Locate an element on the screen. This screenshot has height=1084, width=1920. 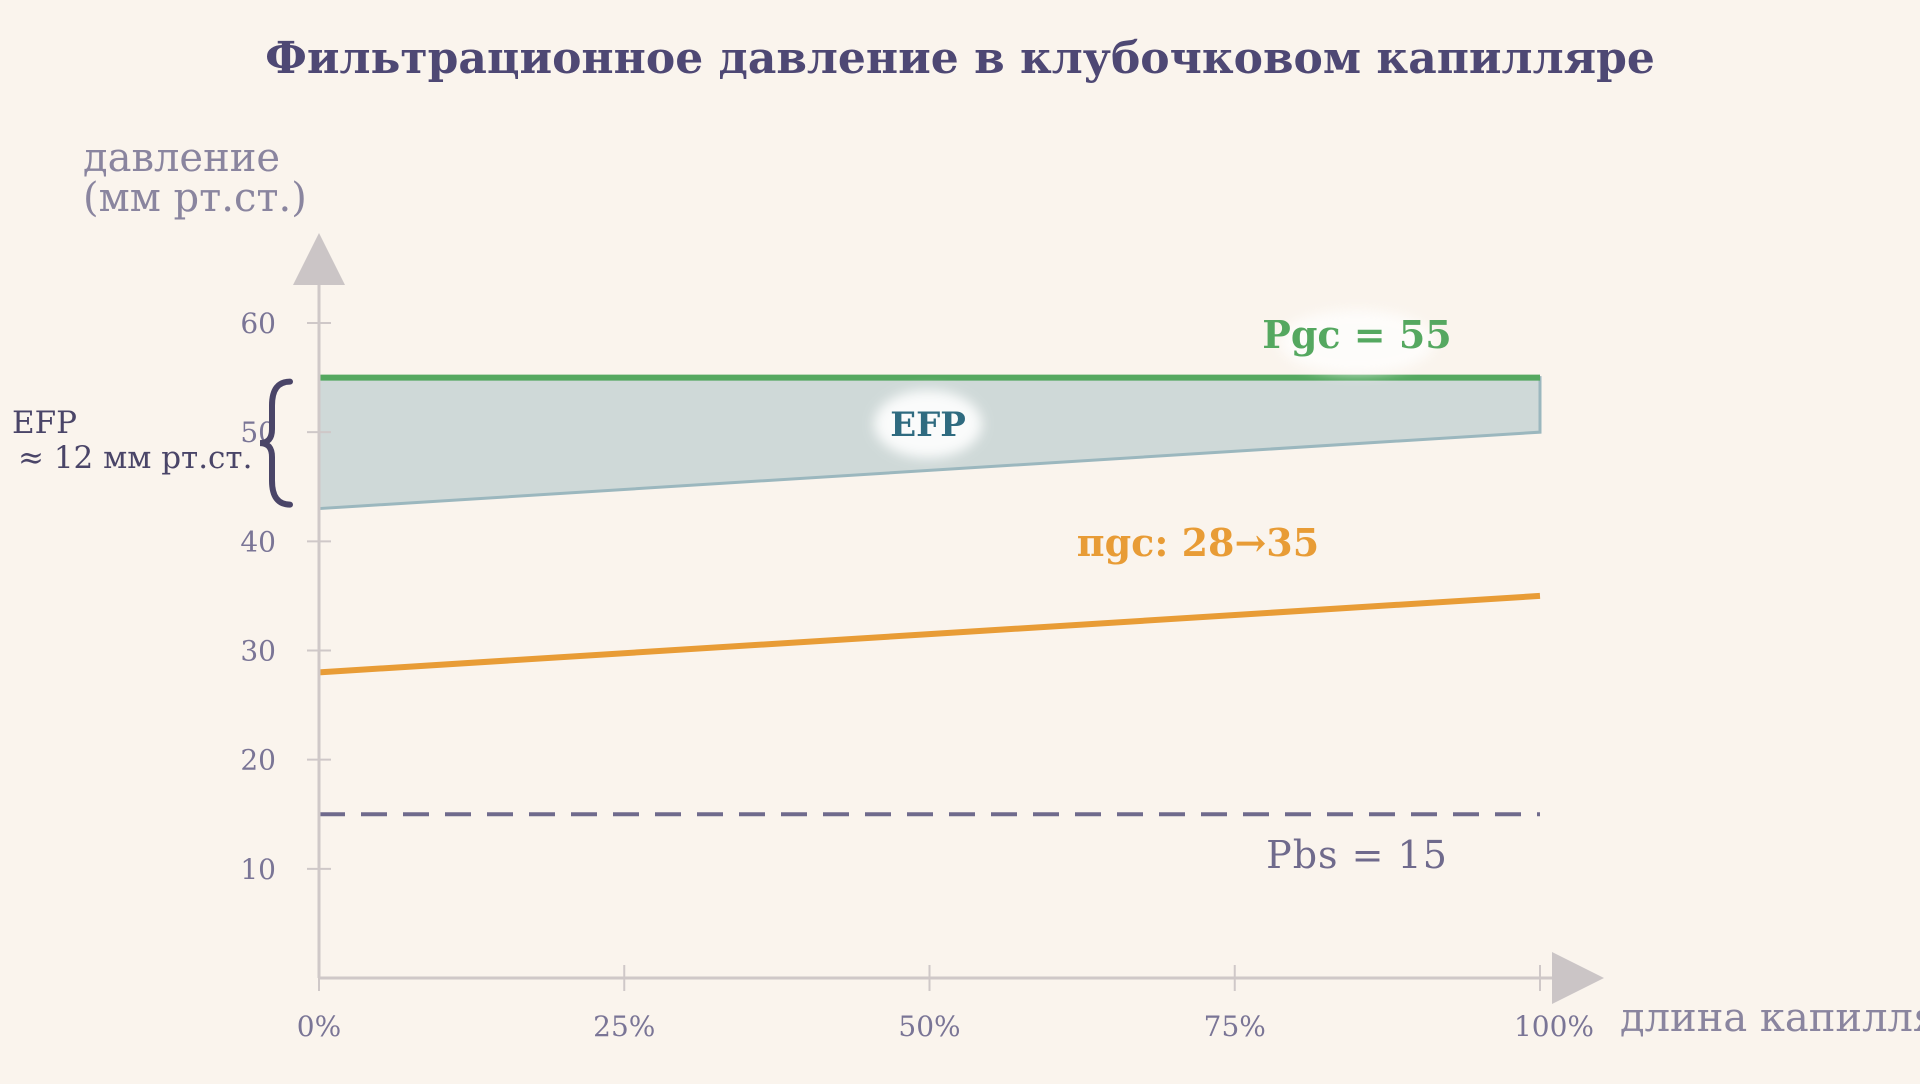
efp-label: EFP is located at coordinates (928, 425).